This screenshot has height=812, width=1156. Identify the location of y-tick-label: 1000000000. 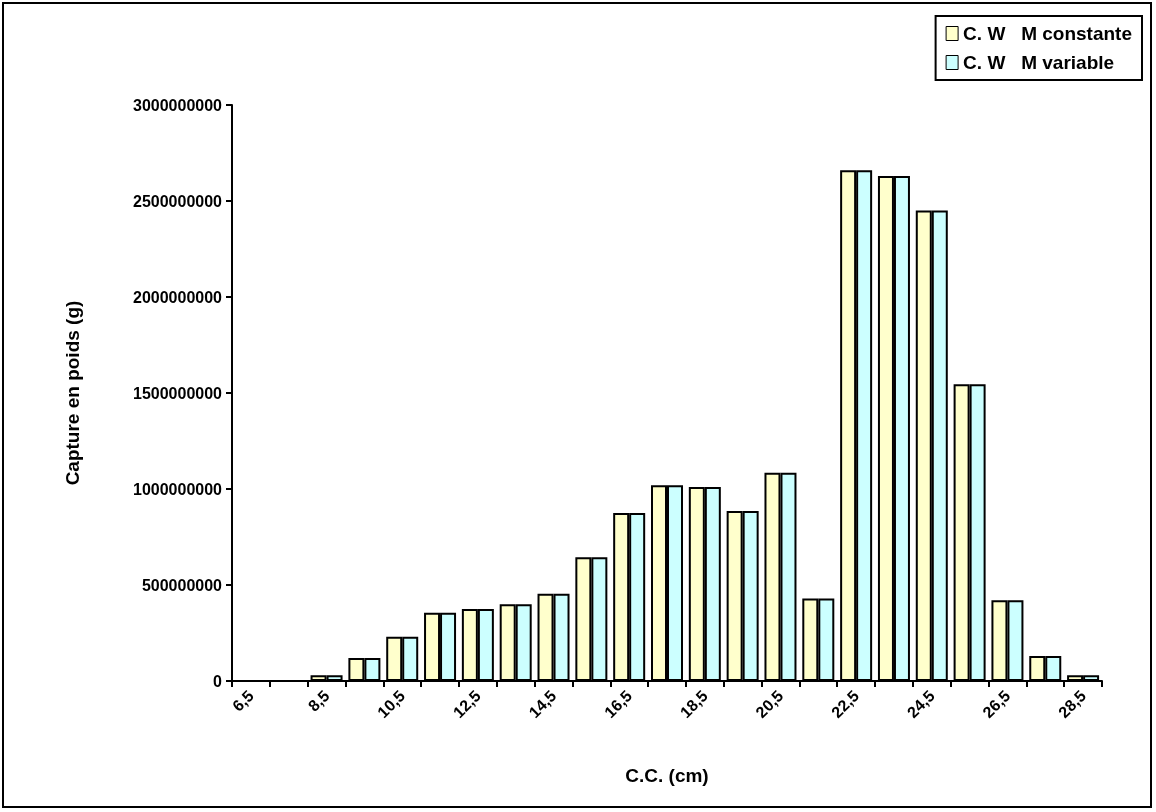
(178, 489).